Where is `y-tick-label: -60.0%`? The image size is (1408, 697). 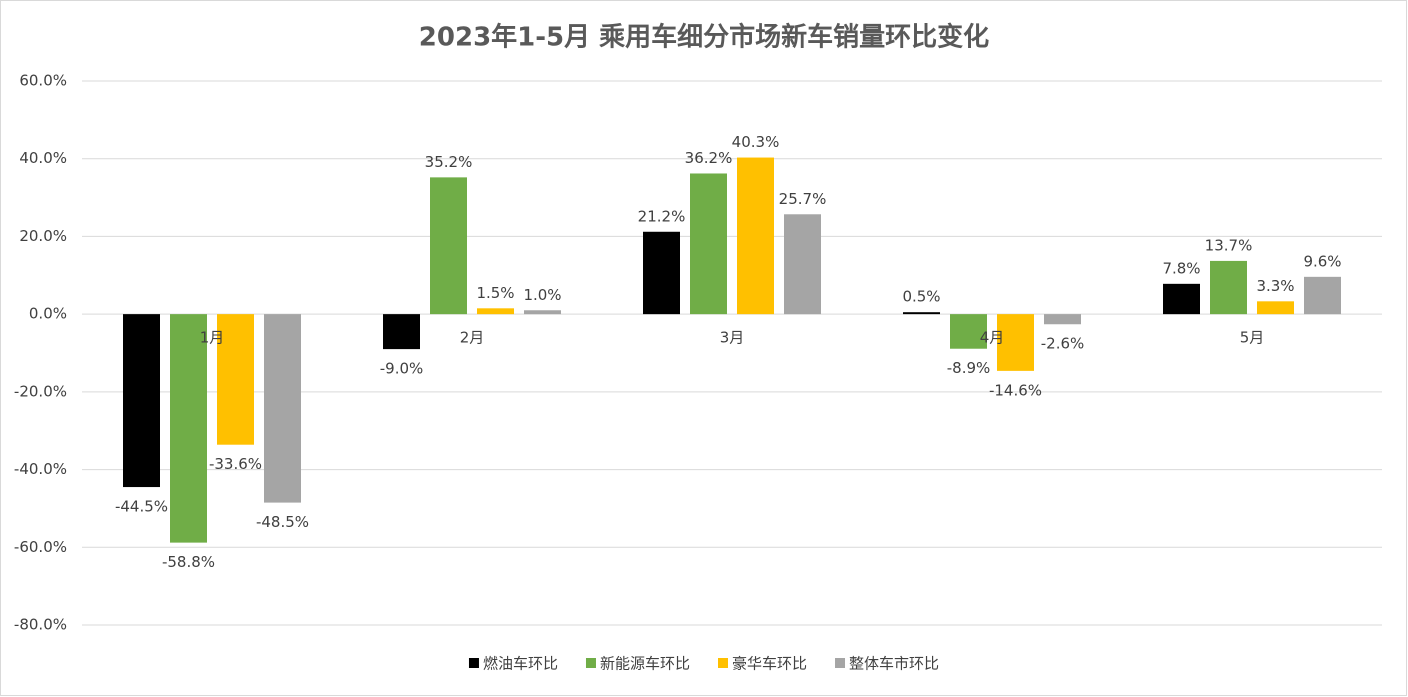 y-tick-label: -60.0% is located at coordinates (40, 547).